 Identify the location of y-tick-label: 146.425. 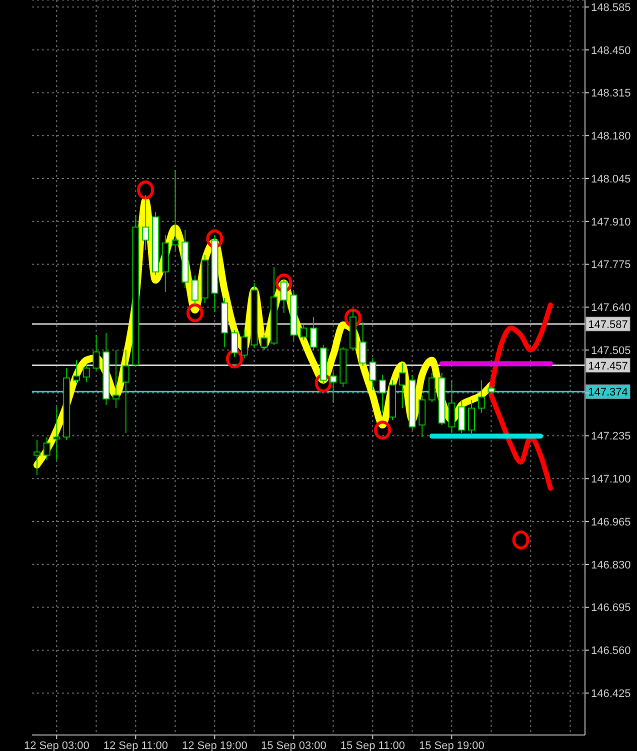
(611, 694).